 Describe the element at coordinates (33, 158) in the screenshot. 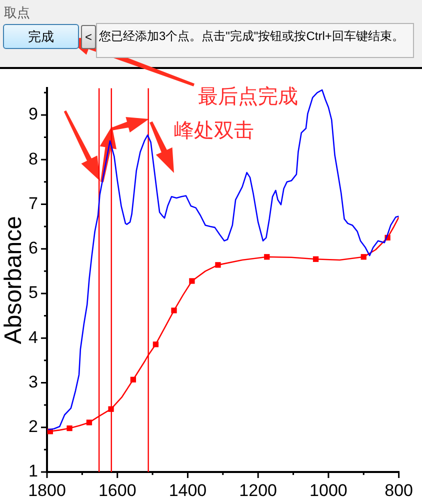

I see `y-tick-label: 8` at that location.